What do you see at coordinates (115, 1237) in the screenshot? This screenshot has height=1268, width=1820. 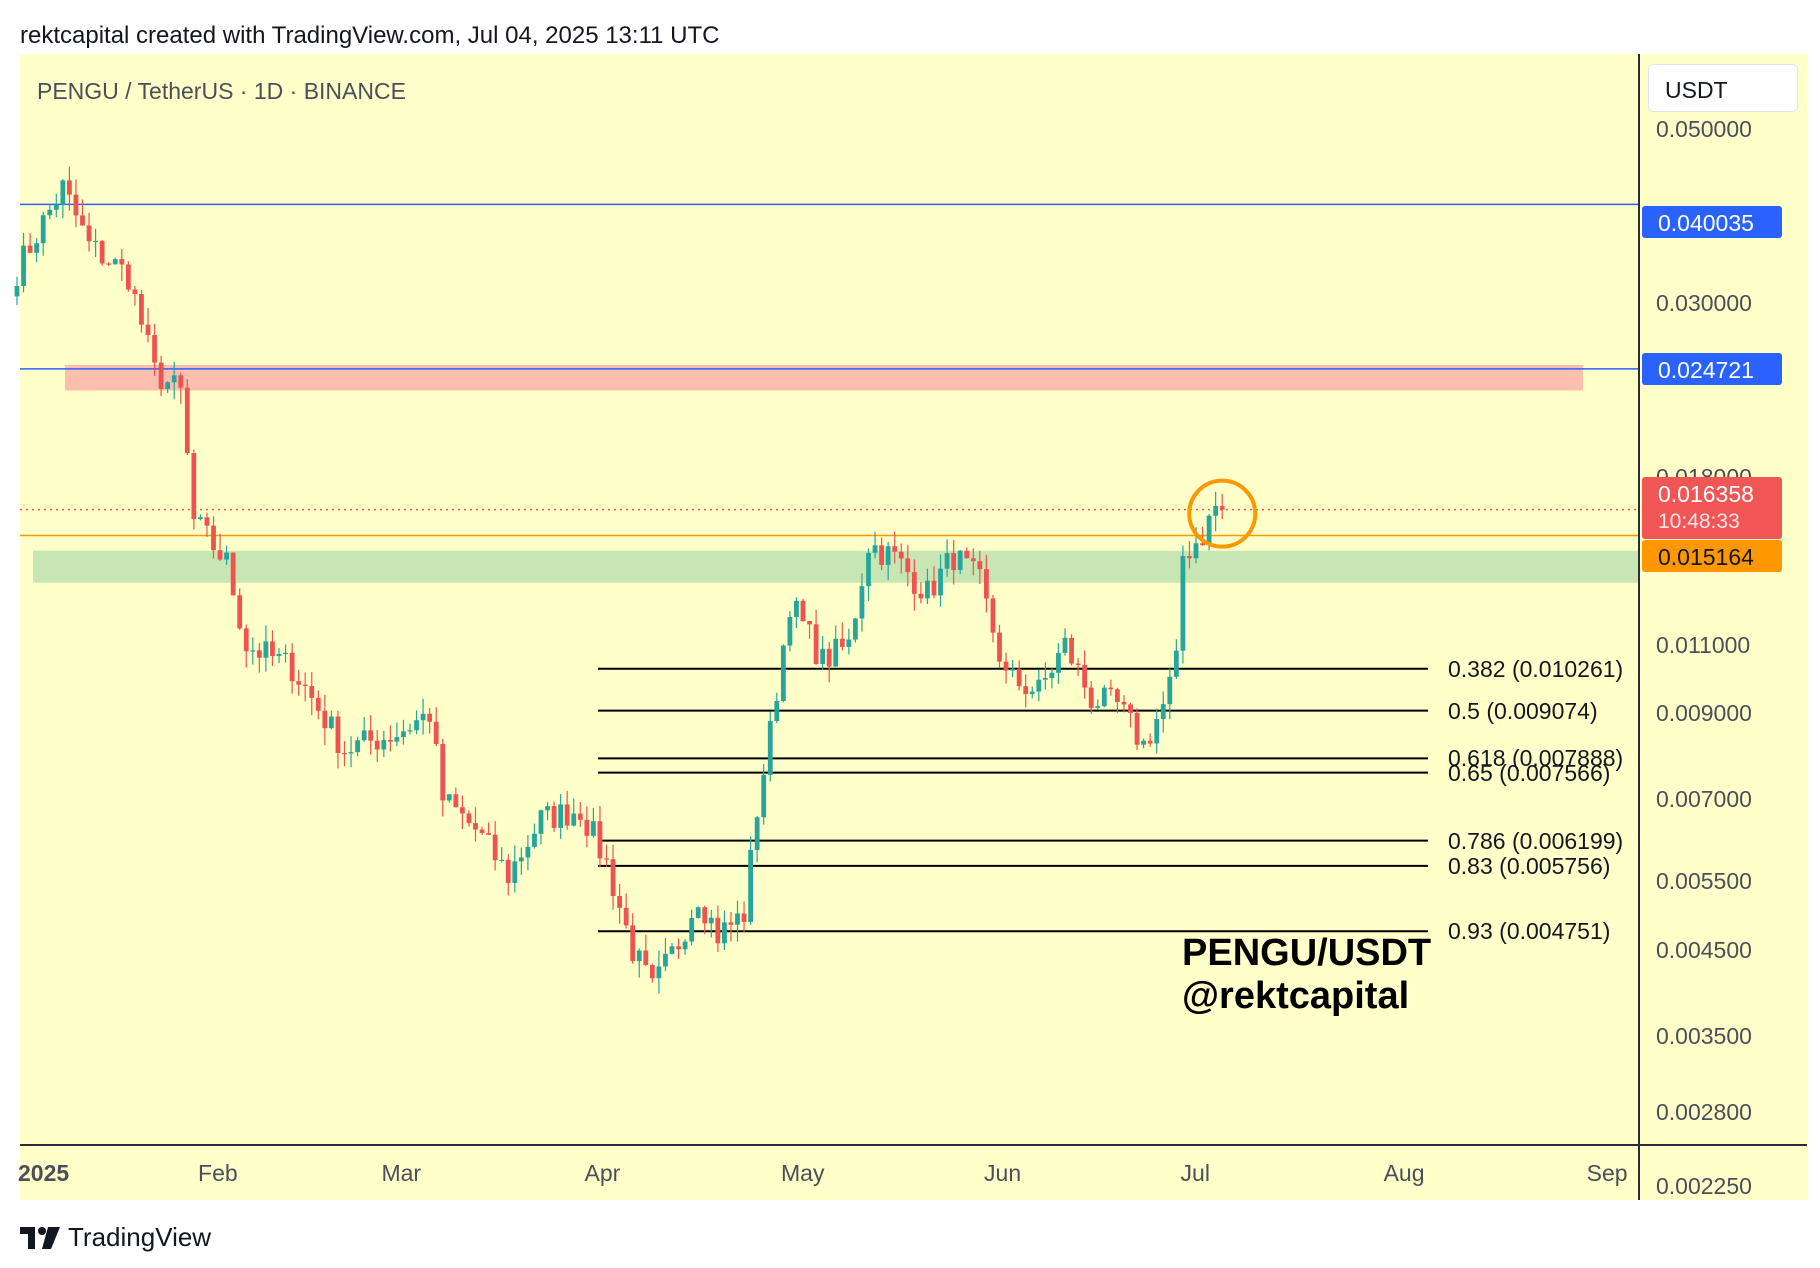 I see `footer-brand: TradingView` at bounding box center [115, 1237].